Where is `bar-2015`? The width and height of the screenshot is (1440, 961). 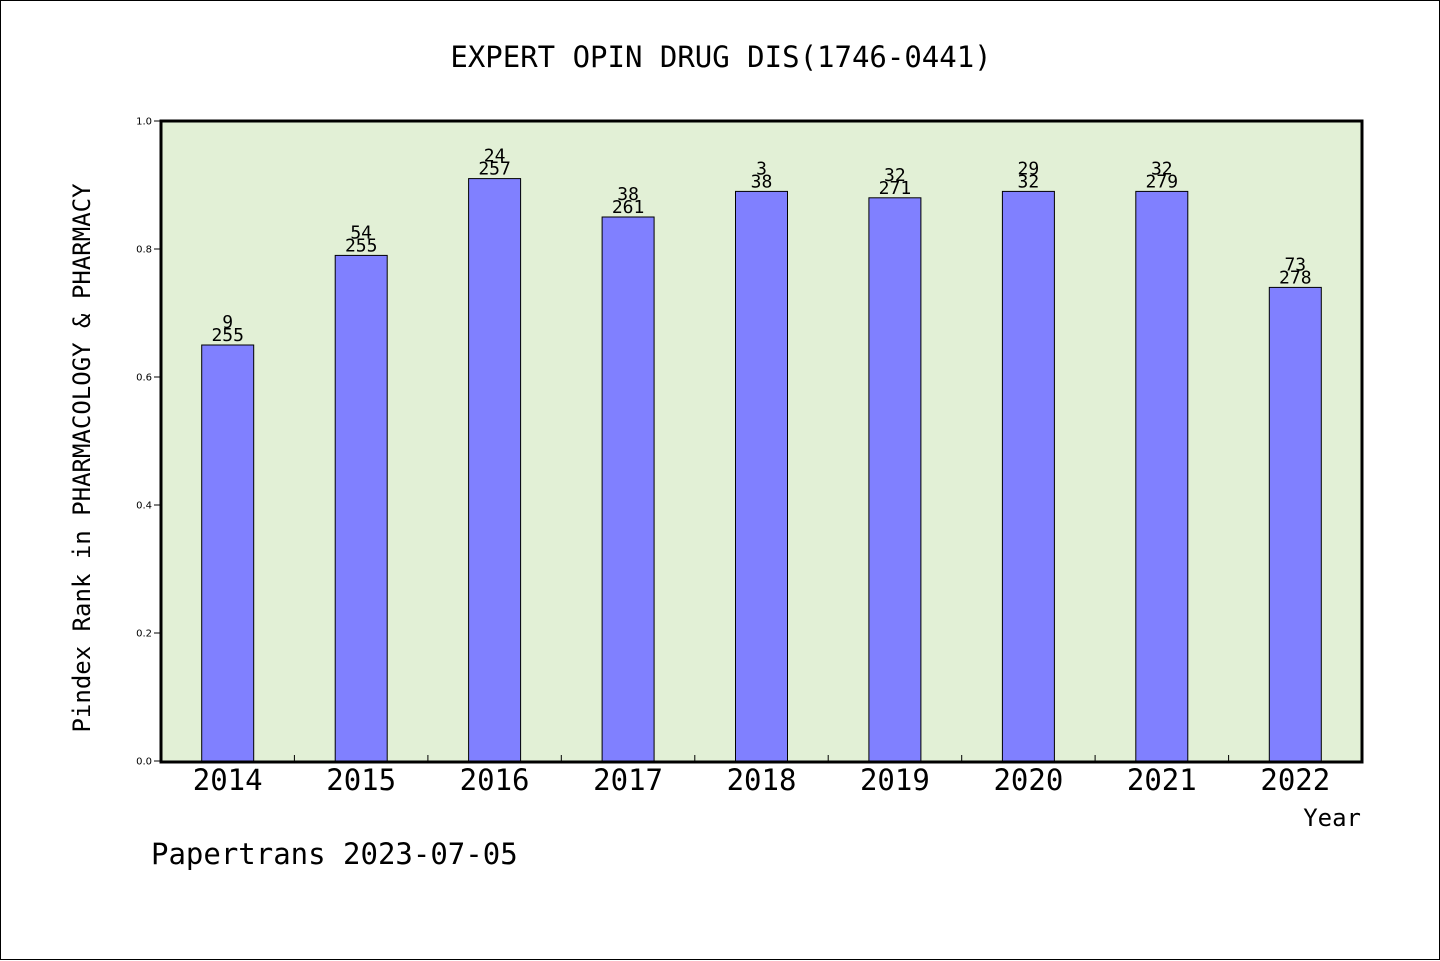 bar-2015 is located at coordinates (361, 508).